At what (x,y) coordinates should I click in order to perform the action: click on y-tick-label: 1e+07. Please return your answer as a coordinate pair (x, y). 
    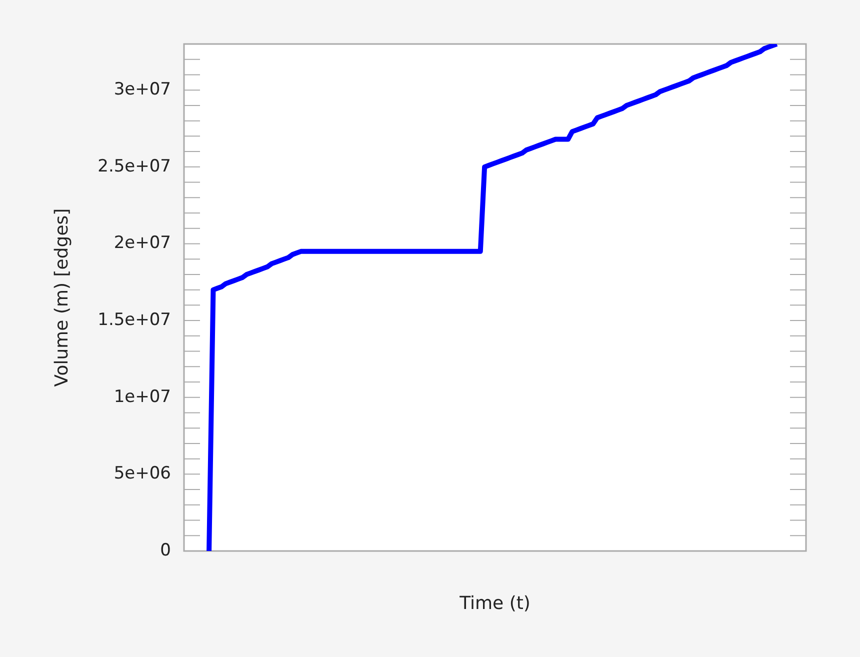
    Looking at the image, I should click on (142, 396).